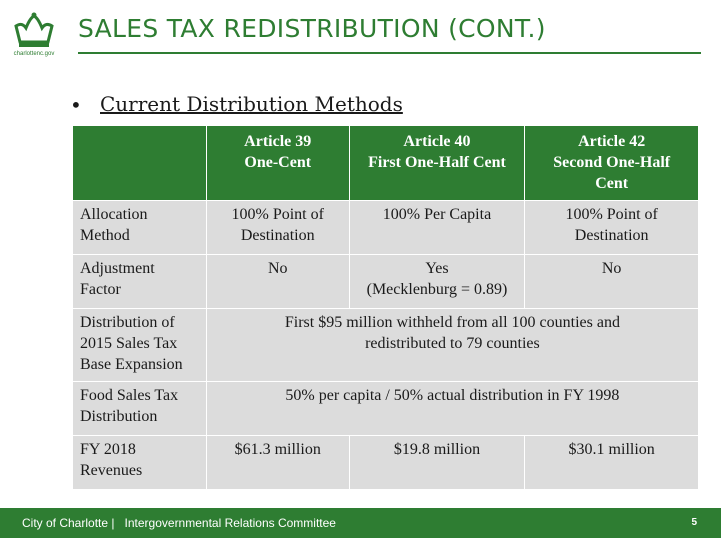  Describe the element at coordinates (139, 281) in the screenshot. I see `row-header: Adjustment Factor` at that location.